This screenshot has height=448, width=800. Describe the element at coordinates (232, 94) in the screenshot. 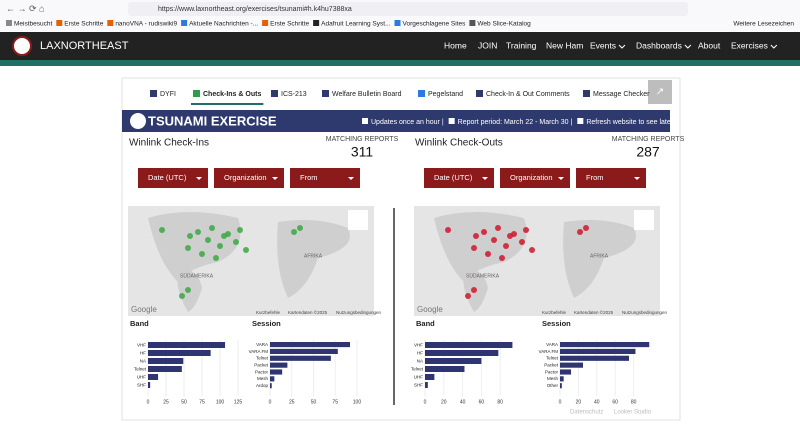

I see `tab: Check-Ins & Outs` at that location.